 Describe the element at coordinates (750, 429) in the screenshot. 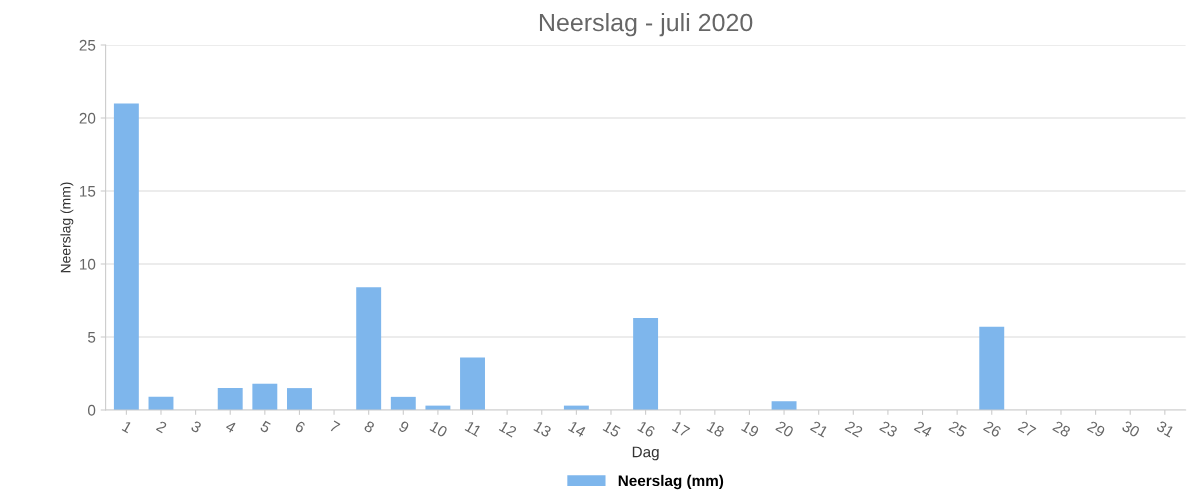

I see `x-tick-label: 19` at that location.